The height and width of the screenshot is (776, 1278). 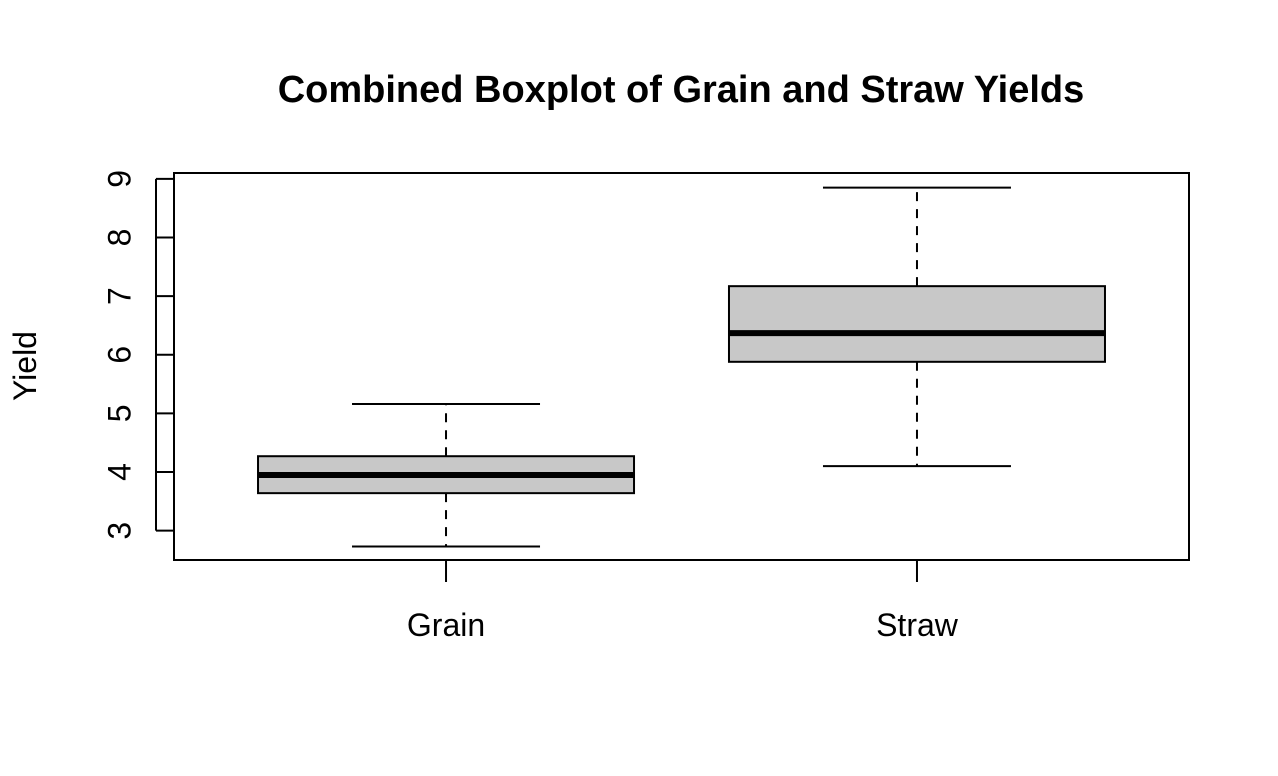 I want to click on y-axis: 3 4 5 6 7 8 9, so click(x=137, y=355).